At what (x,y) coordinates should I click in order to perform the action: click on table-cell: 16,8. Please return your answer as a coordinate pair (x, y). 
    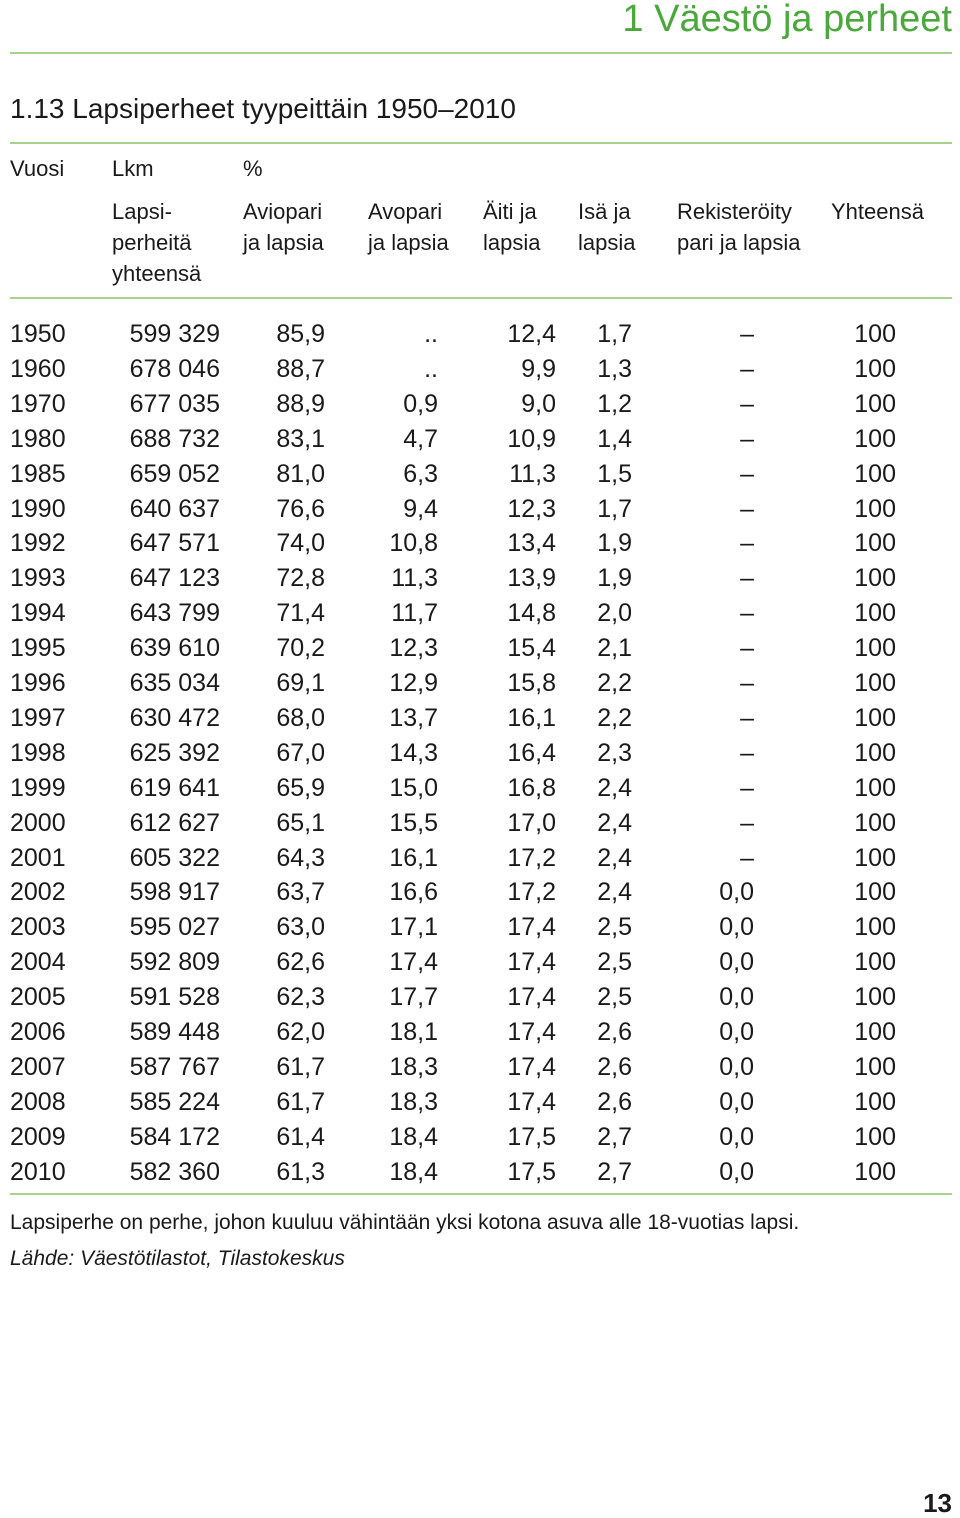
    Looking at the image, I should click on (531, 787).